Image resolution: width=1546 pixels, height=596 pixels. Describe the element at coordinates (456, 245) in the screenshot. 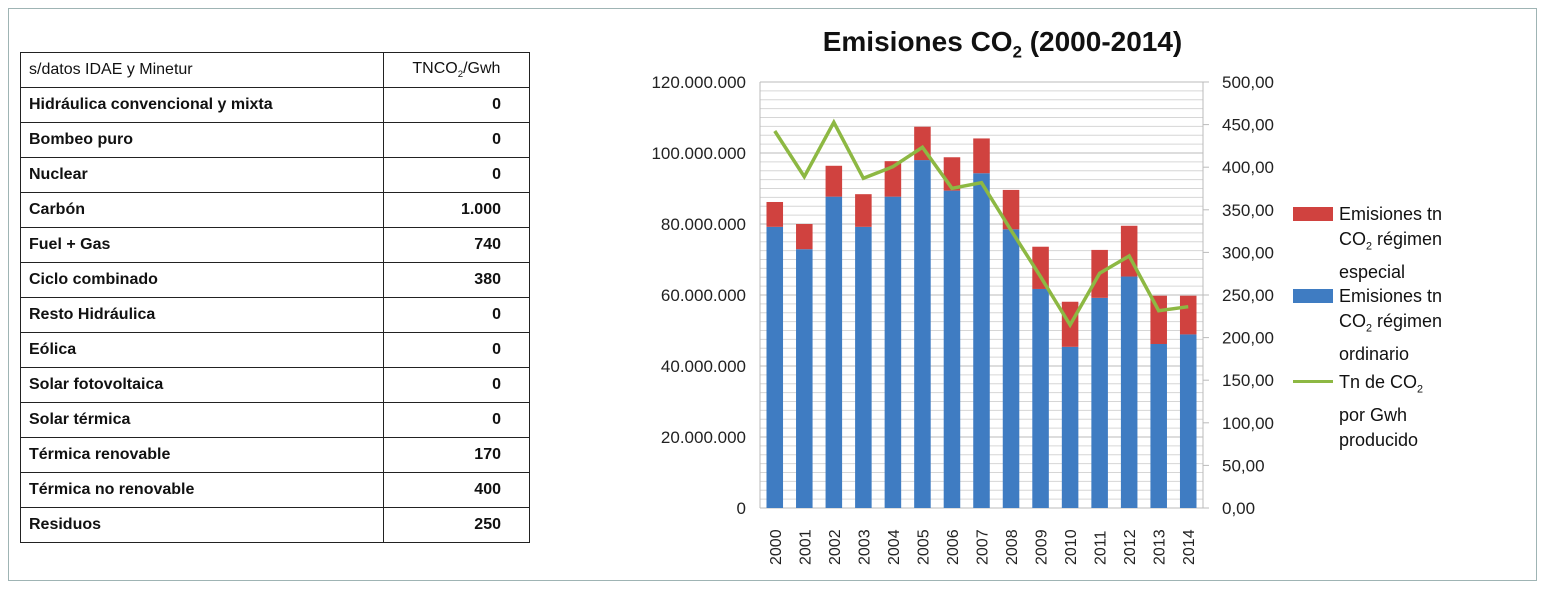

I see `source-value: 740` at that location.